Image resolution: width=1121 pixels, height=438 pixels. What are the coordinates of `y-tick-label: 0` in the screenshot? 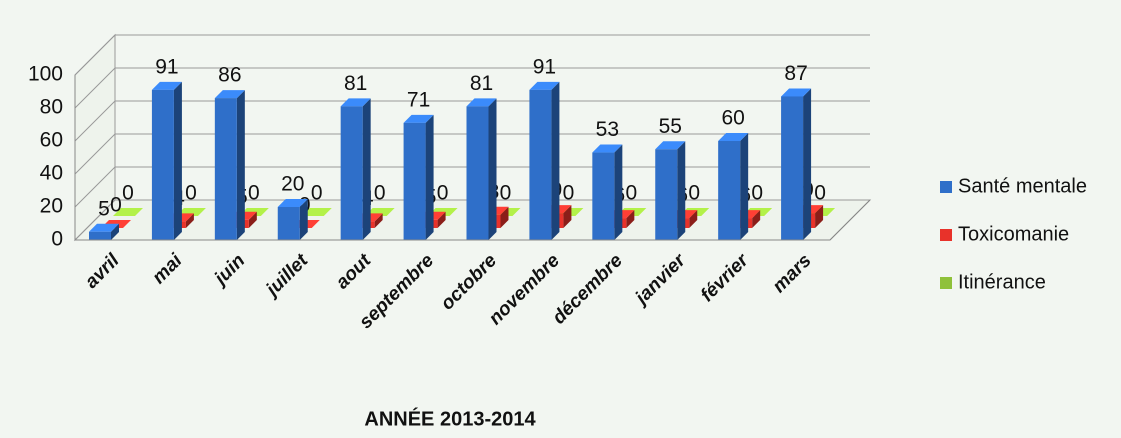 It's located at (57, 239).